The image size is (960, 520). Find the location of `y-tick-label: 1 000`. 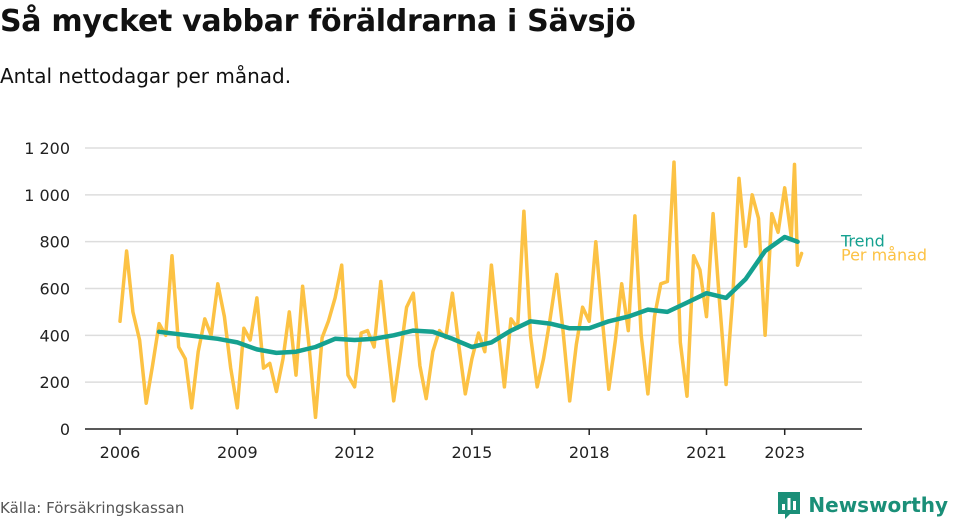

y-tick-label: 1 000 is located at coordinates (47, 195).